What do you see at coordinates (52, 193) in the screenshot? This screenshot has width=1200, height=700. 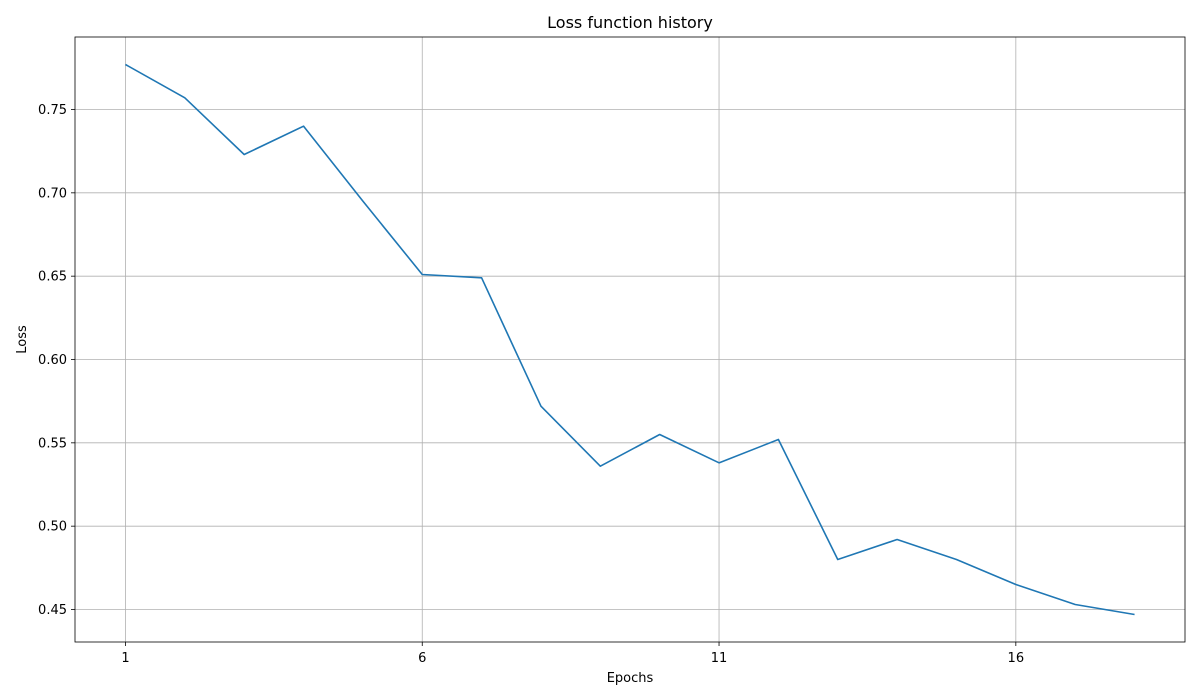 I see `y-tick-label: 0.70` at bounding box center [52, 193].